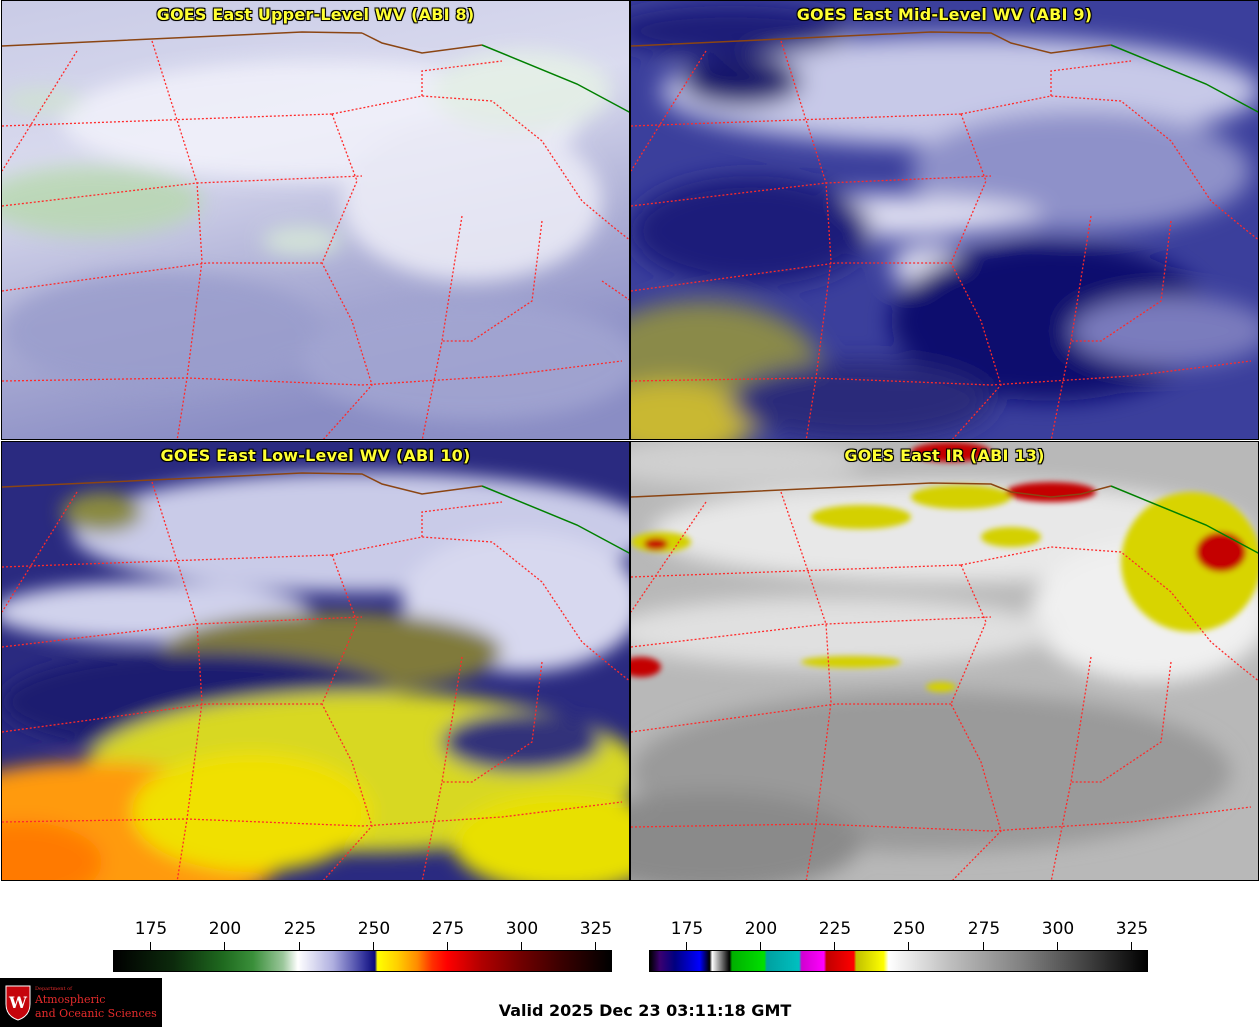 The width and height of the screenshot is (1260, 1027). Describe the element at coordinates (362, 961) in the screenshot. I see `wv-colorbar` at that location.